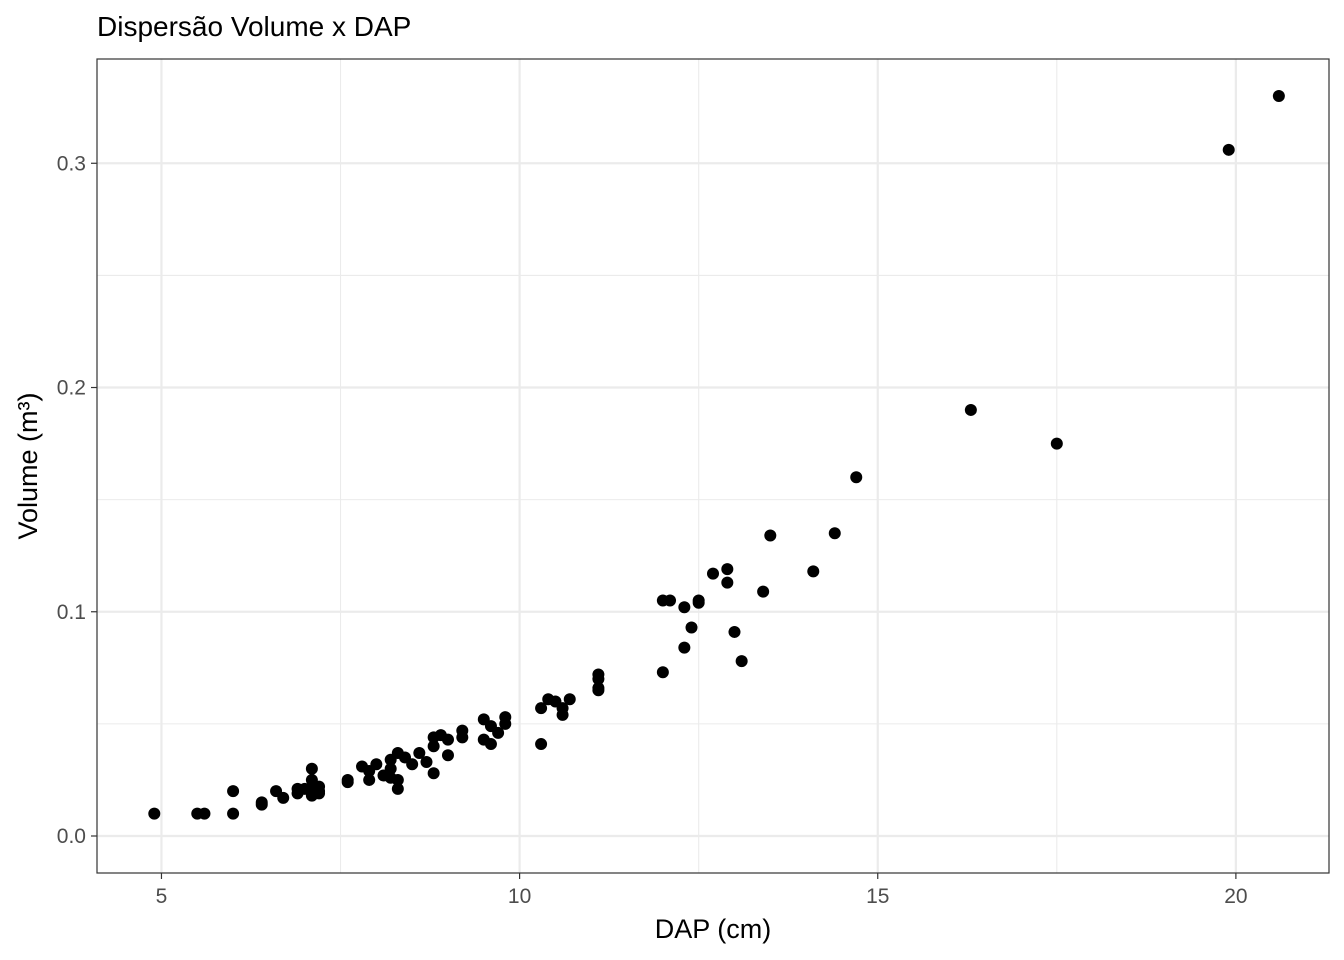 The height and width of the screenshot is (960, 1344). What do you see at coordinates (1235, 896) in the screenshot?
I see `x-tick-label: 20` at bounding box center [1235, 896].